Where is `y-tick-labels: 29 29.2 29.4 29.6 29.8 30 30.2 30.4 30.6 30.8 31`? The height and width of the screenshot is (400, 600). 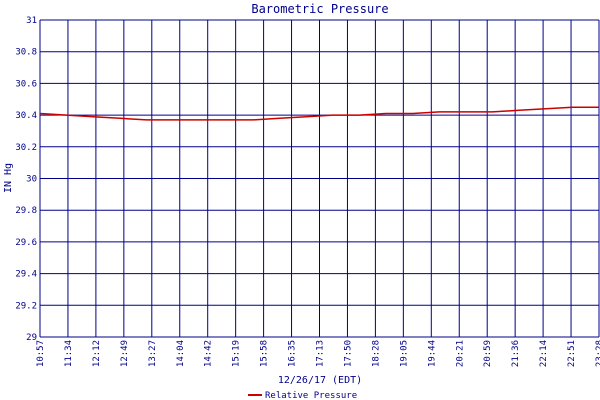 y-tick-labels: 29 29.2 29.4 29.6 29.8 30 30.2 30.4 30.6 30.8 31 is located at coordinates (26, 179).